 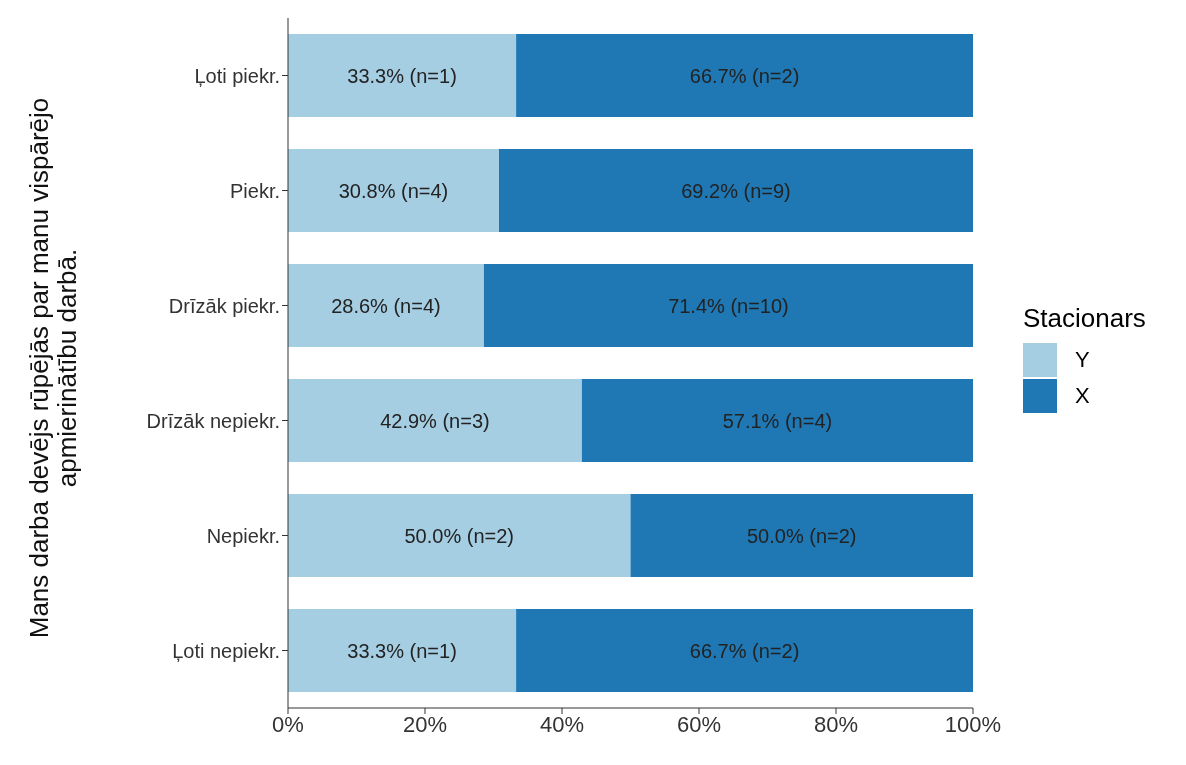 I want to click on y-tick-label: Drīzāk piekr., so click(x=224, y=305).